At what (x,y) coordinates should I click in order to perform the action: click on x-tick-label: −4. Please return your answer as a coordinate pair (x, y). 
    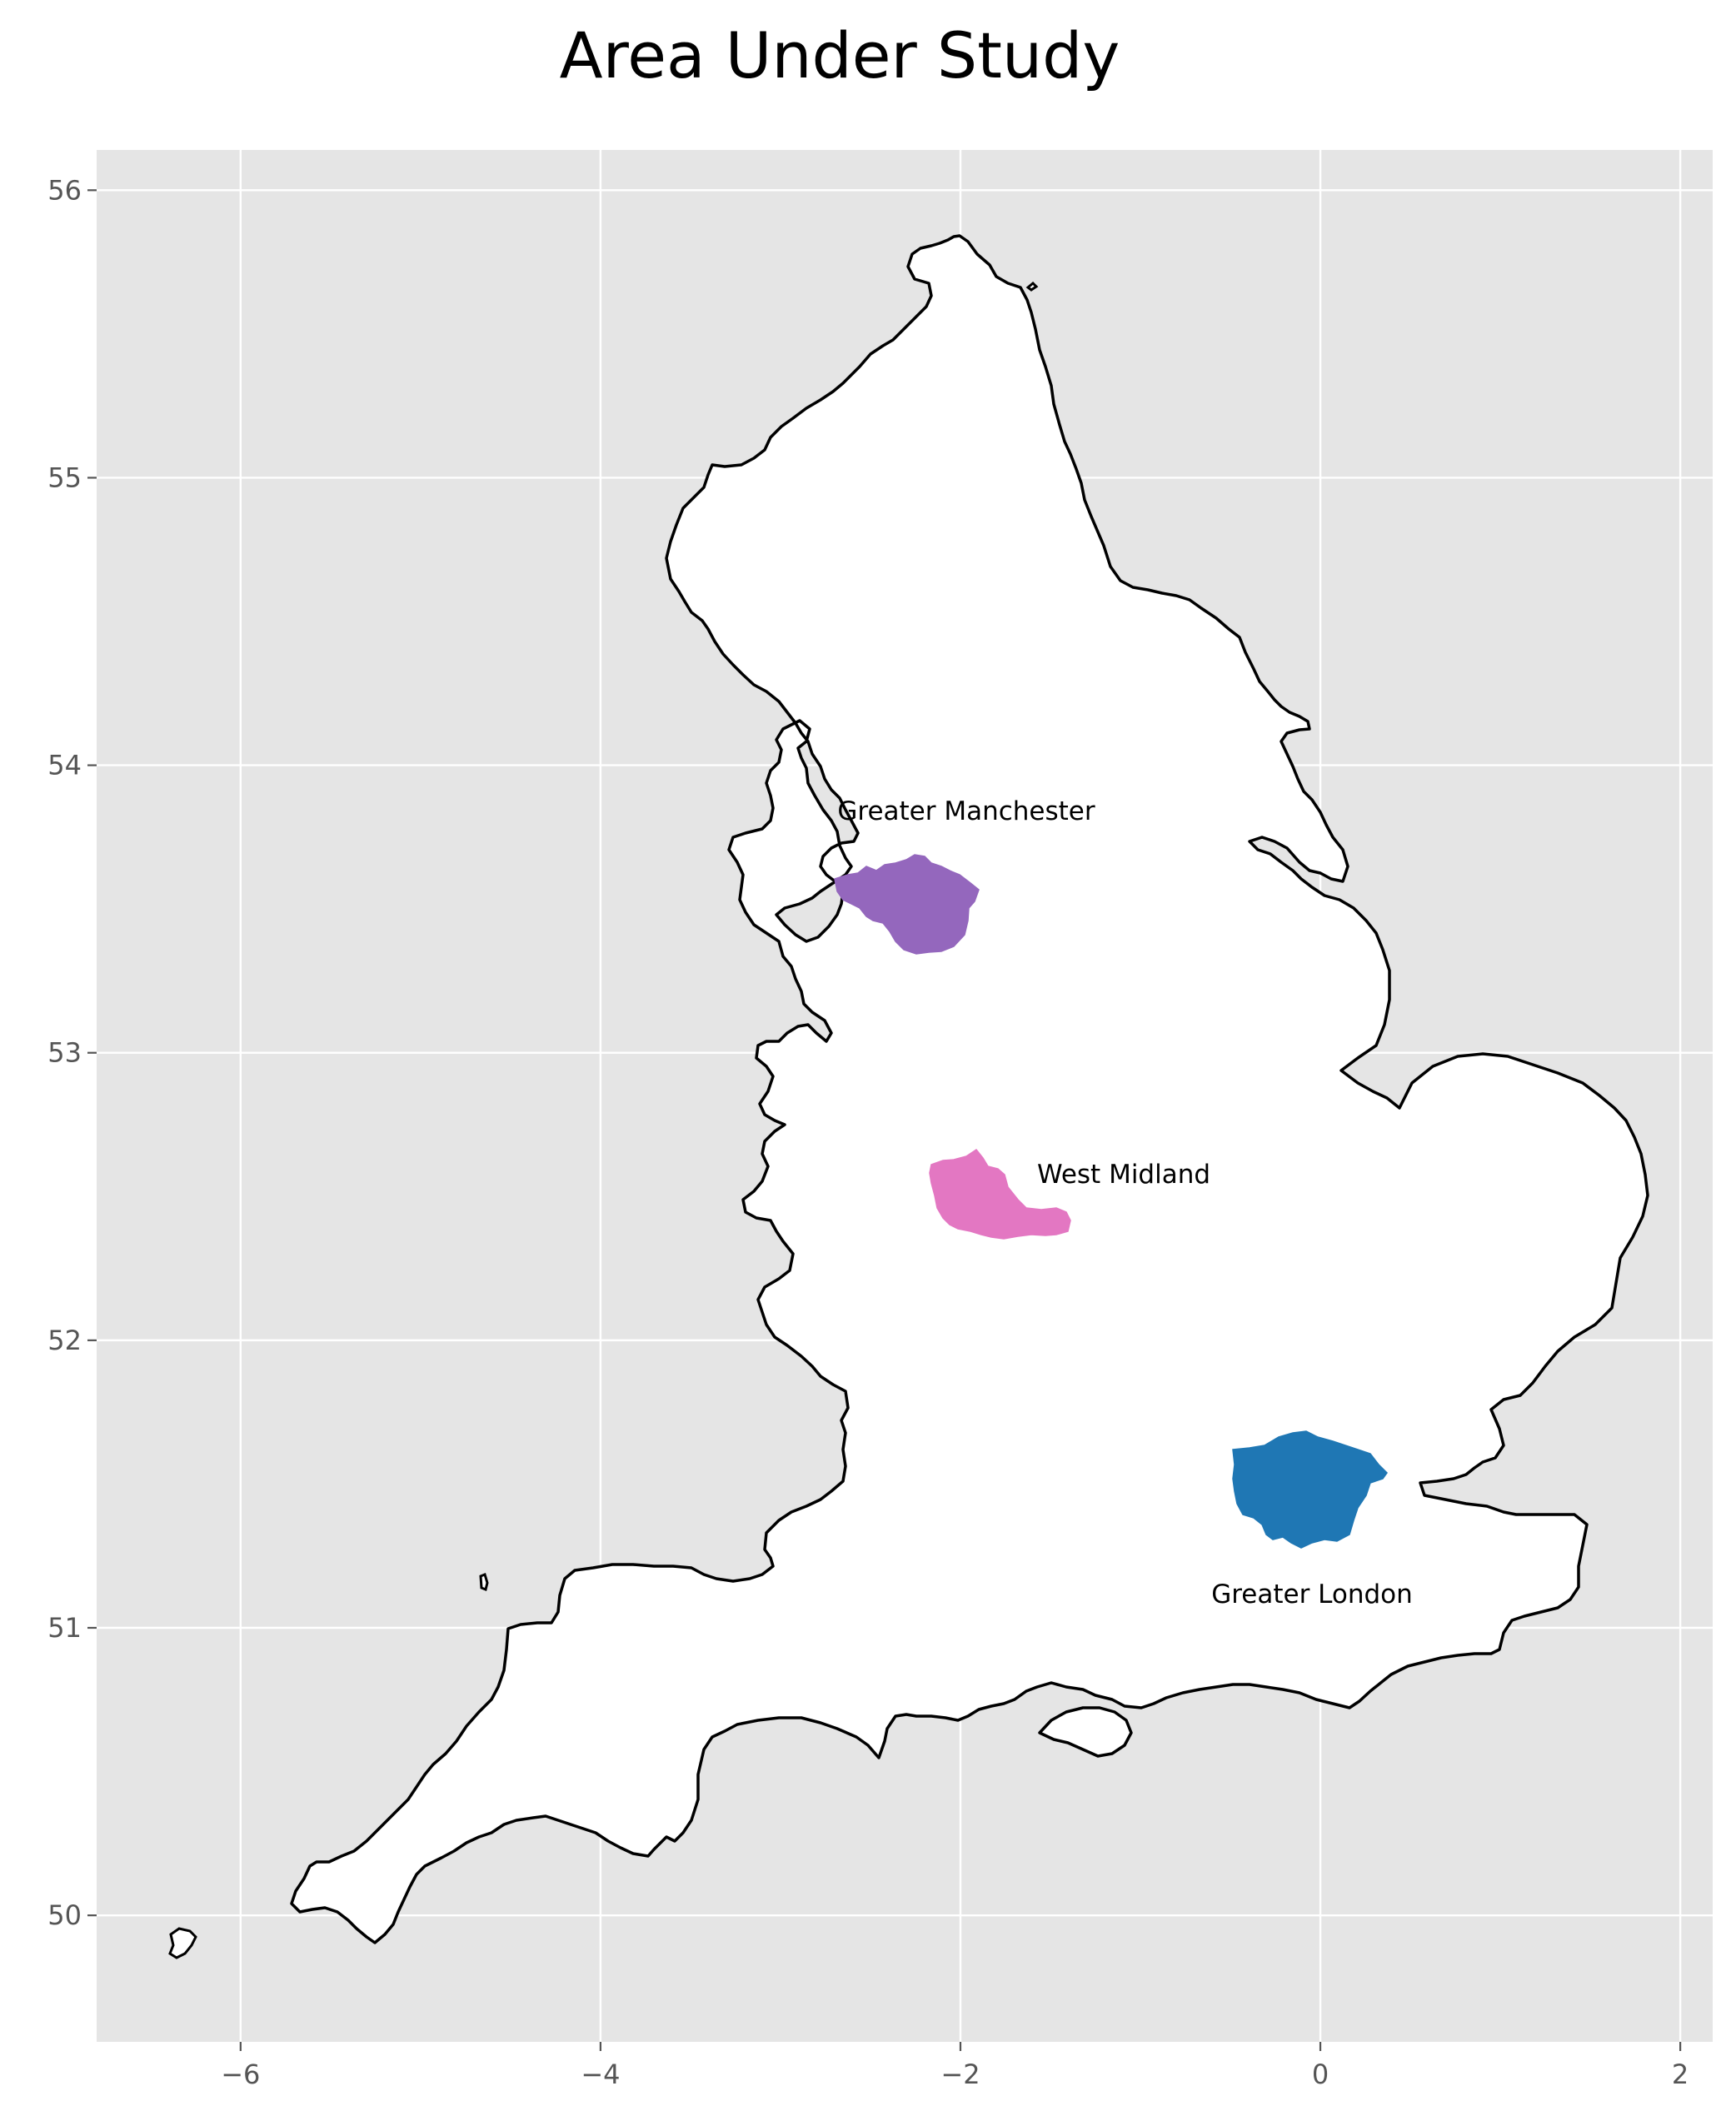
    Looking at the image, I should click on (601, 2074).